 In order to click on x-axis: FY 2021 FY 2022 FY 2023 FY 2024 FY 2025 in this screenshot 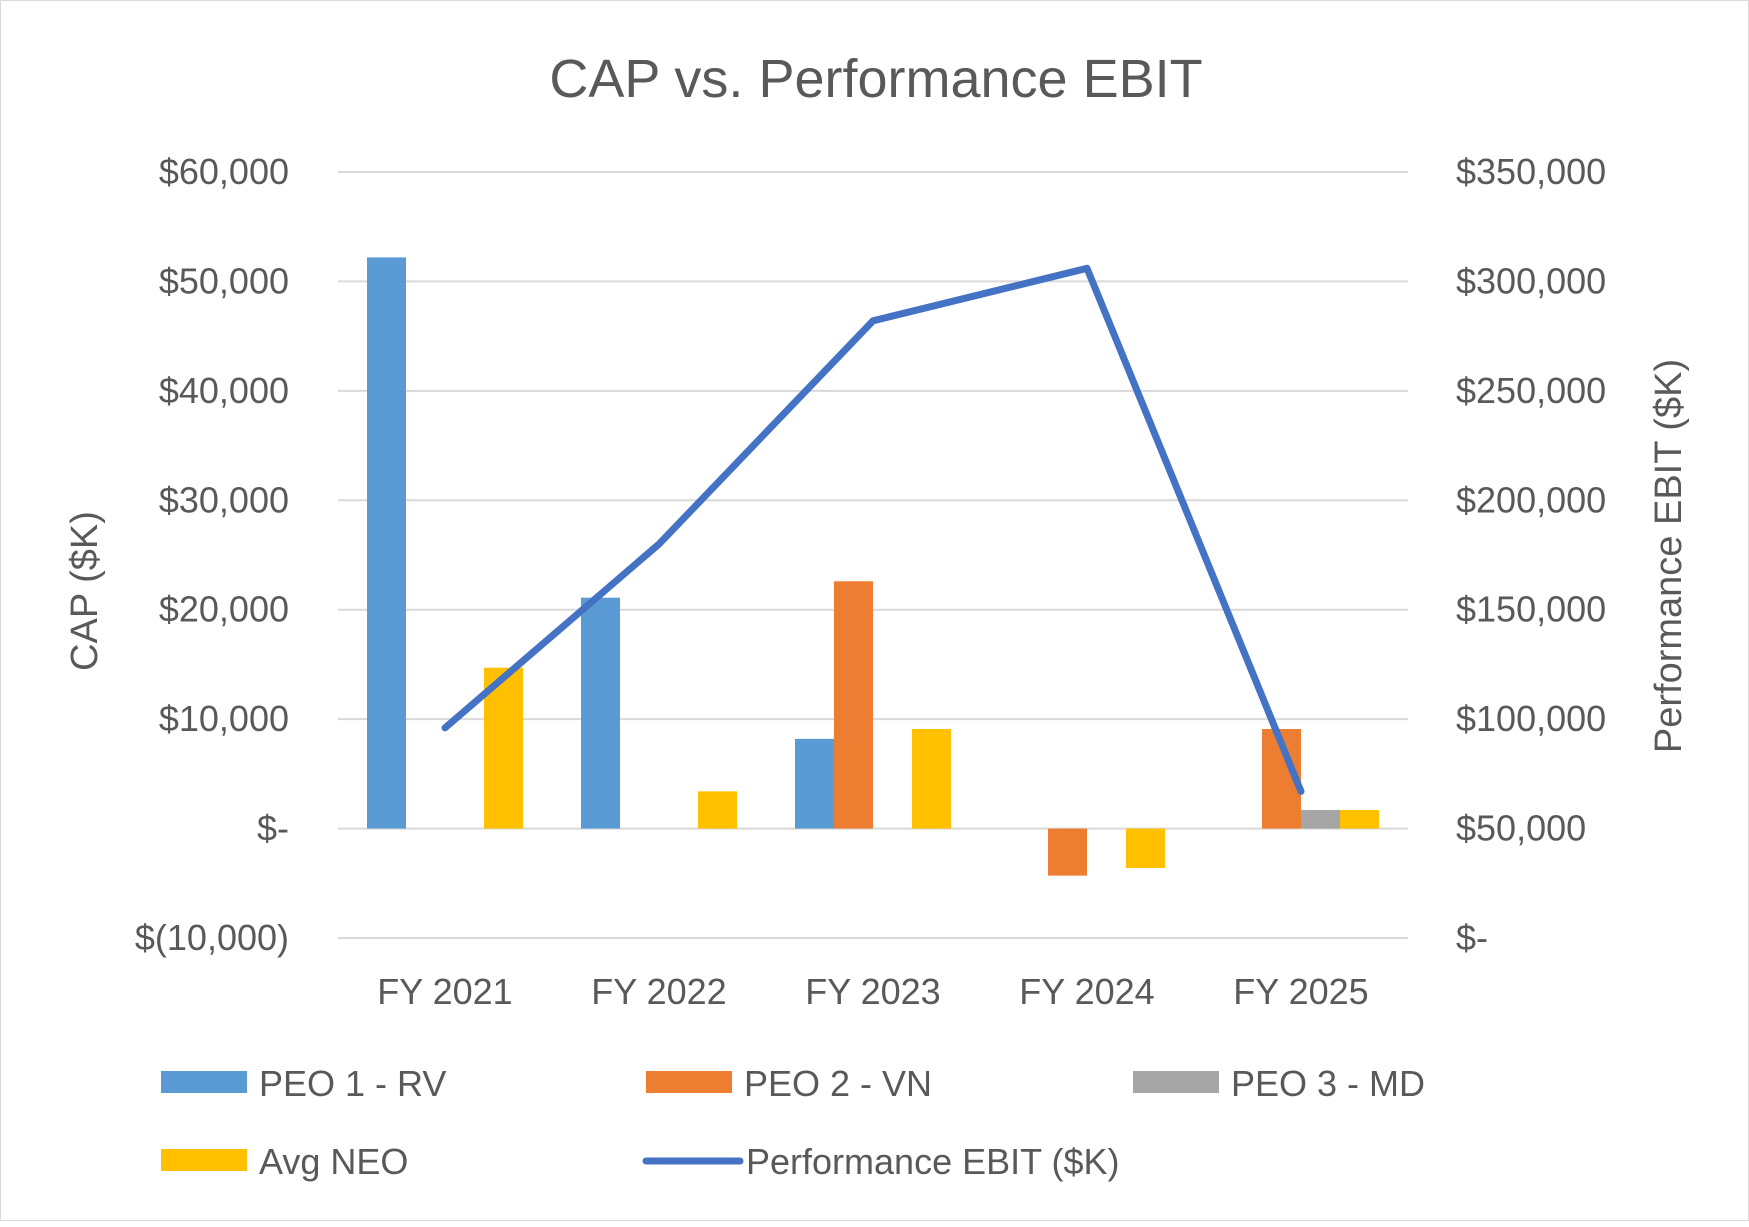, I will do `click(872, 991)`.